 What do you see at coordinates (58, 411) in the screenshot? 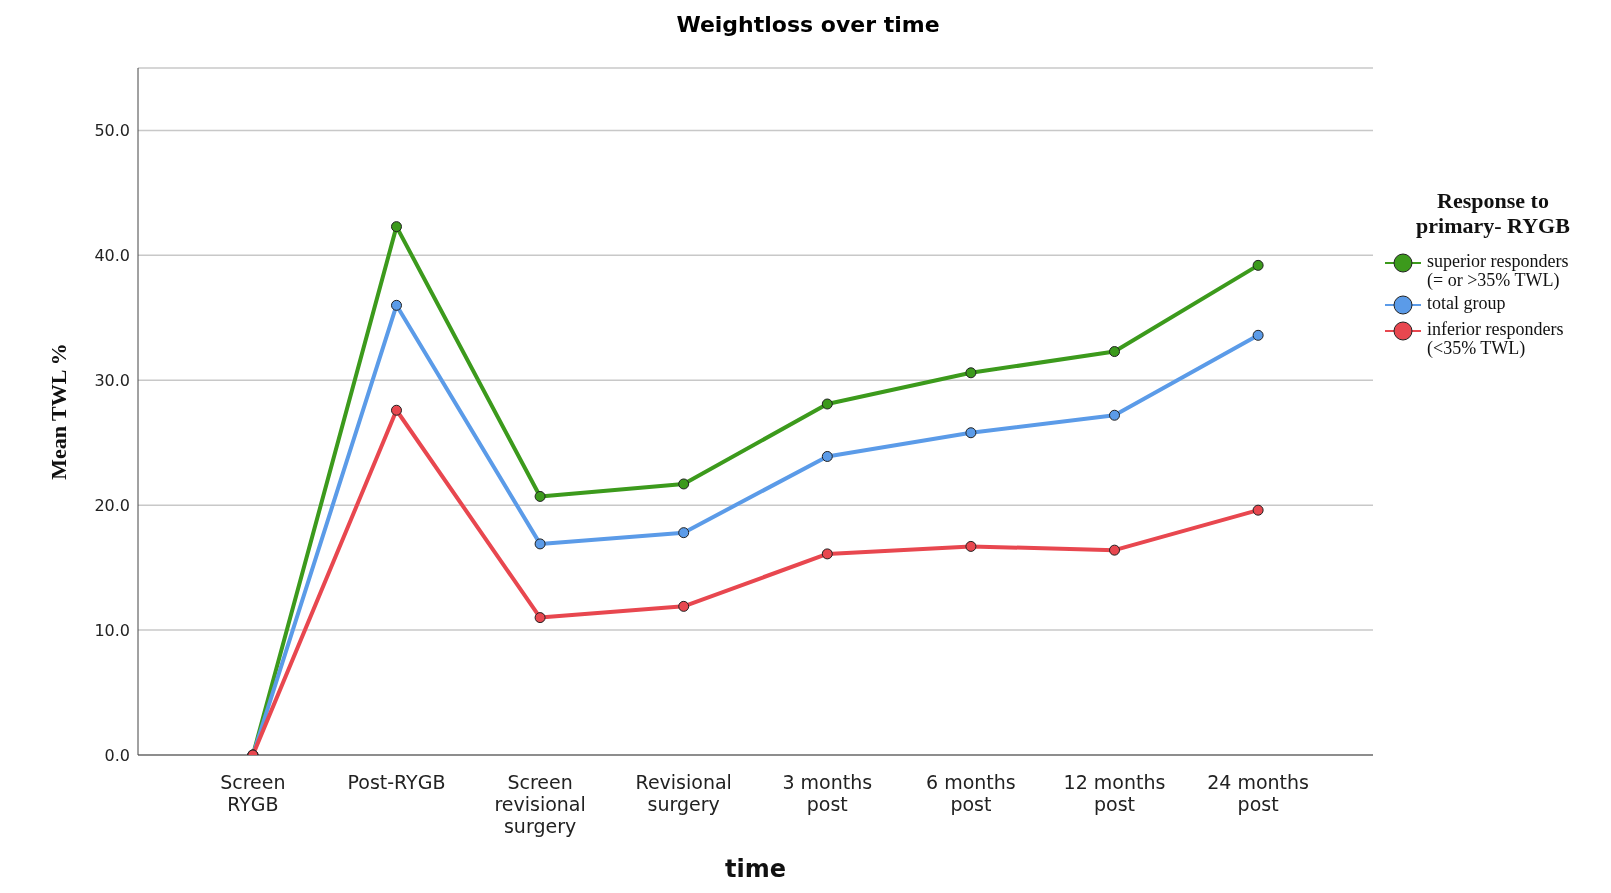
I see `y-axis-title: Mean TWL %` at bounding box center [58, 411].